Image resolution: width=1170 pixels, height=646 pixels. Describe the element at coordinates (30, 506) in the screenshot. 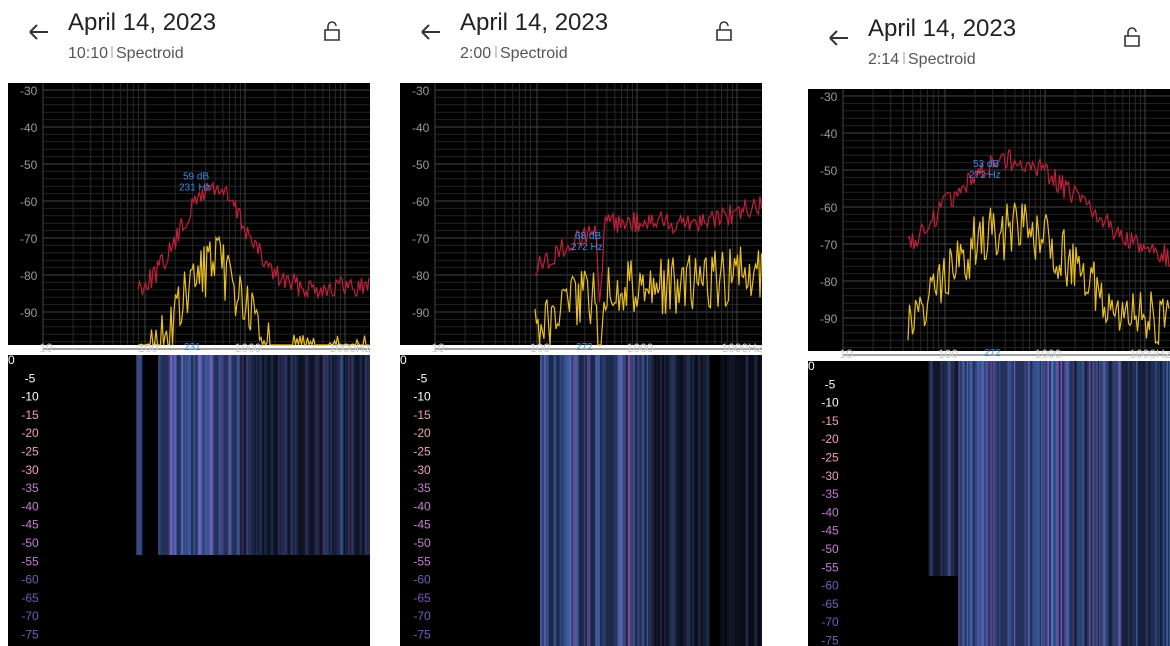

I see `scale-tick-label: -40` at that location.